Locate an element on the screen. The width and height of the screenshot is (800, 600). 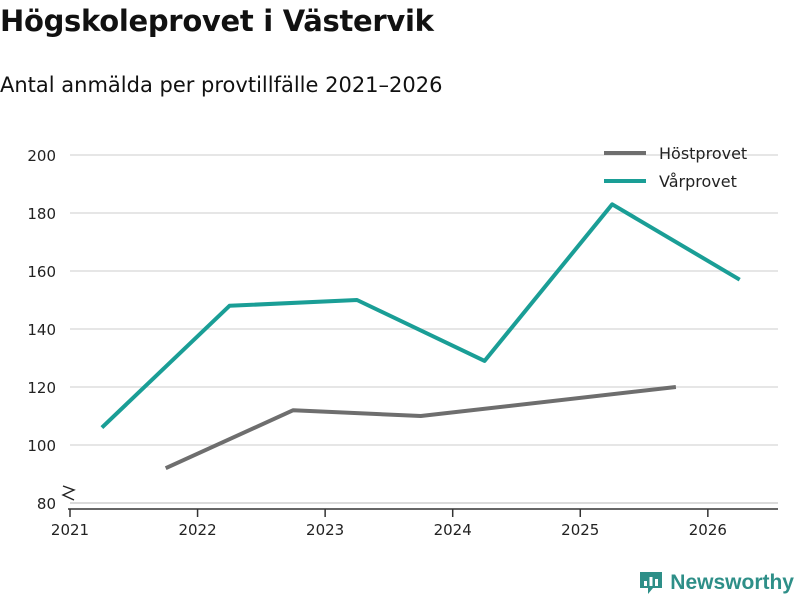
x-tick-label-2021: 2021 is located at coordinates (70, 530).